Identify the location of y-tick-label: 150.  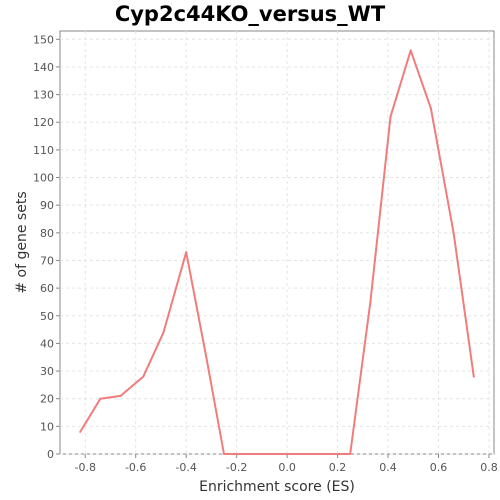
(43, 39).